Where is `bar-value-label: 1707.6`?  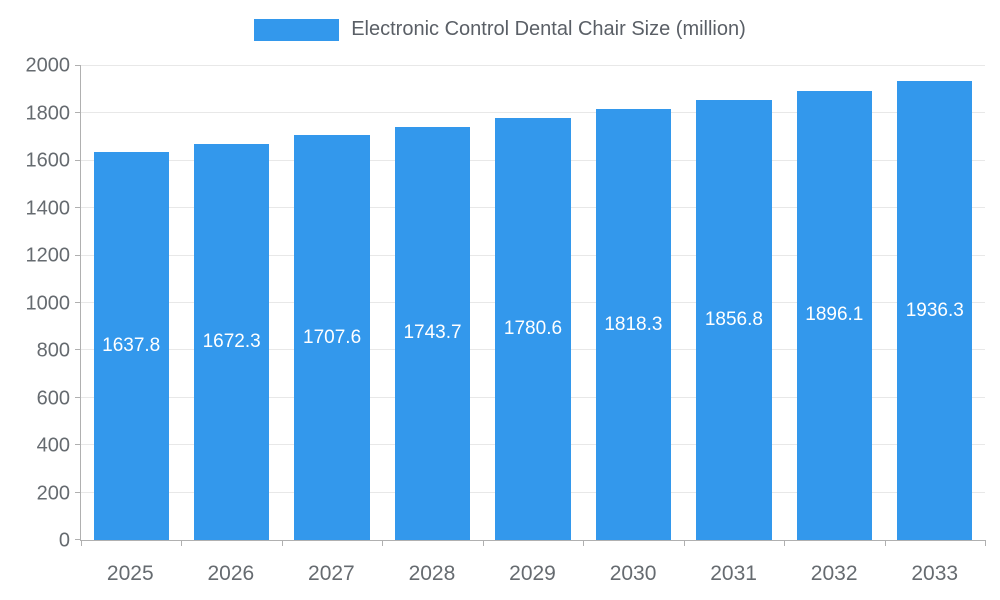
bar-value-label: 1707.6 is located at coordinates (332, 337).